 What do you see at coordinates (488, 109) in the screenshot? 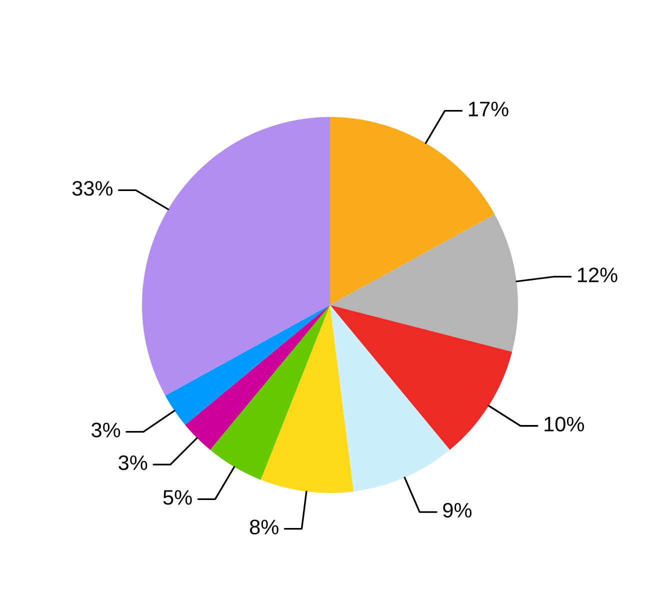
I see `data-label: 17%` at bounding box center [488, 109].